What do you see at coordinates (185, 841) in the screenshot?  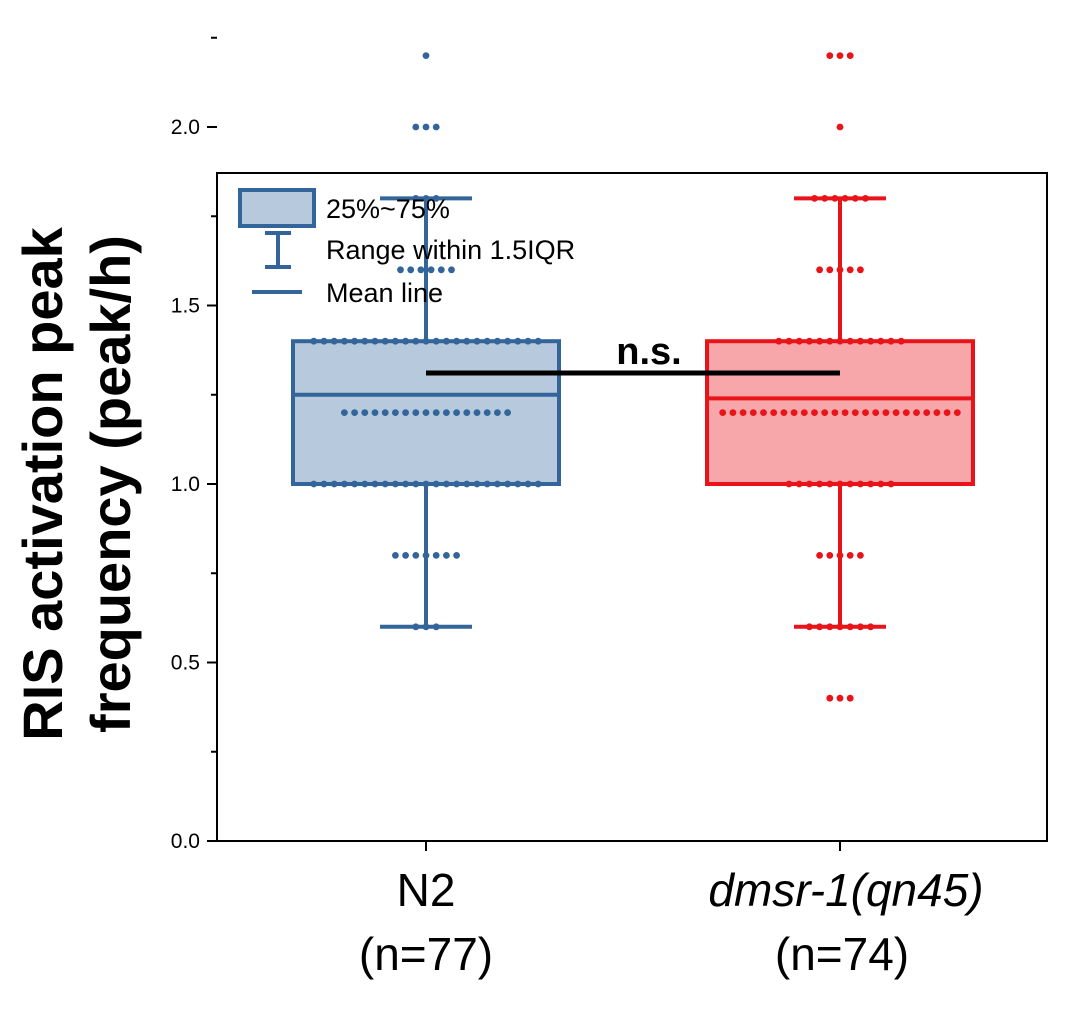 I see `y-tick-label: 0.0` at bounding box center [185, 841].